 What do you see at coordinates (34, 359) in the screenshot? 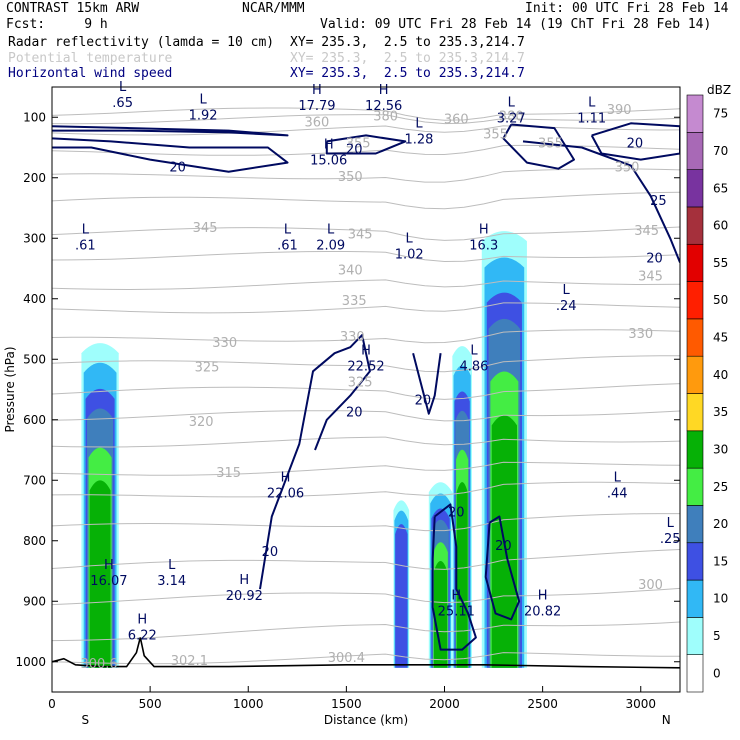
I see `y-tick-label-4: 500` at bounding box center [34, 359].